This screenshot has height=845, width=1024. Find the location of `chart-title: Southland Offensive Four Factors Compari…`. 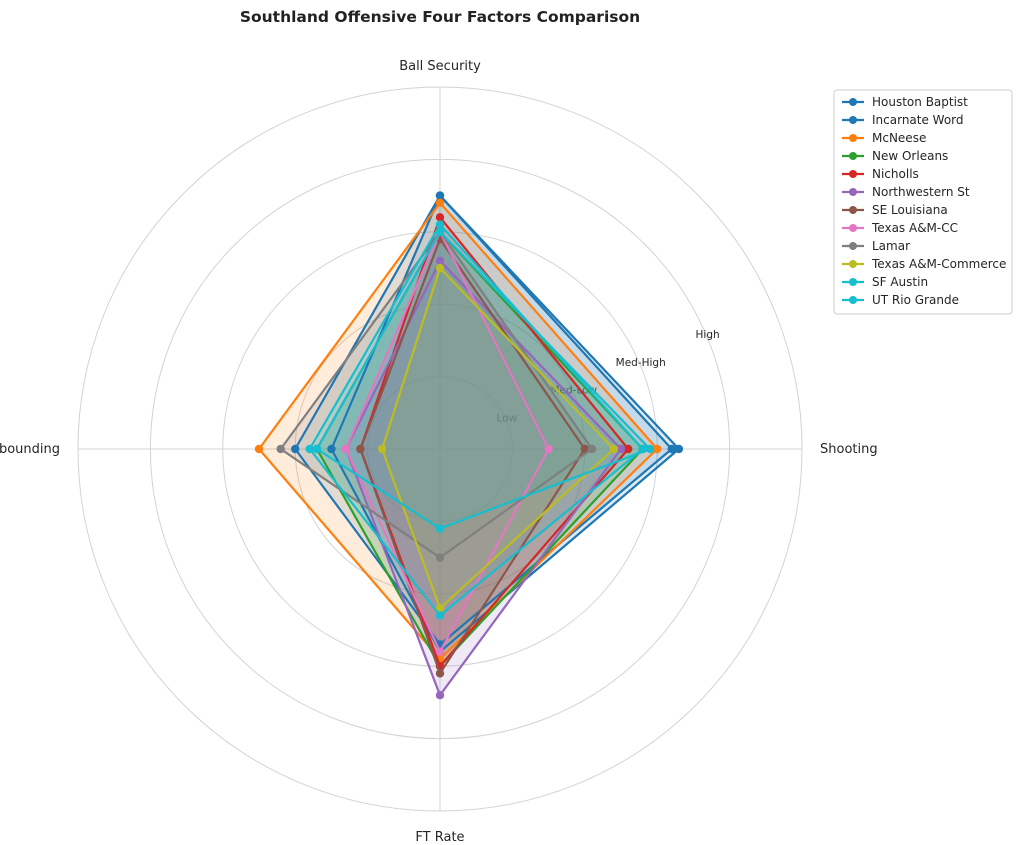

chart-title: Southland Offensive Four Factors Compari… is located at coordinates (440, 17).